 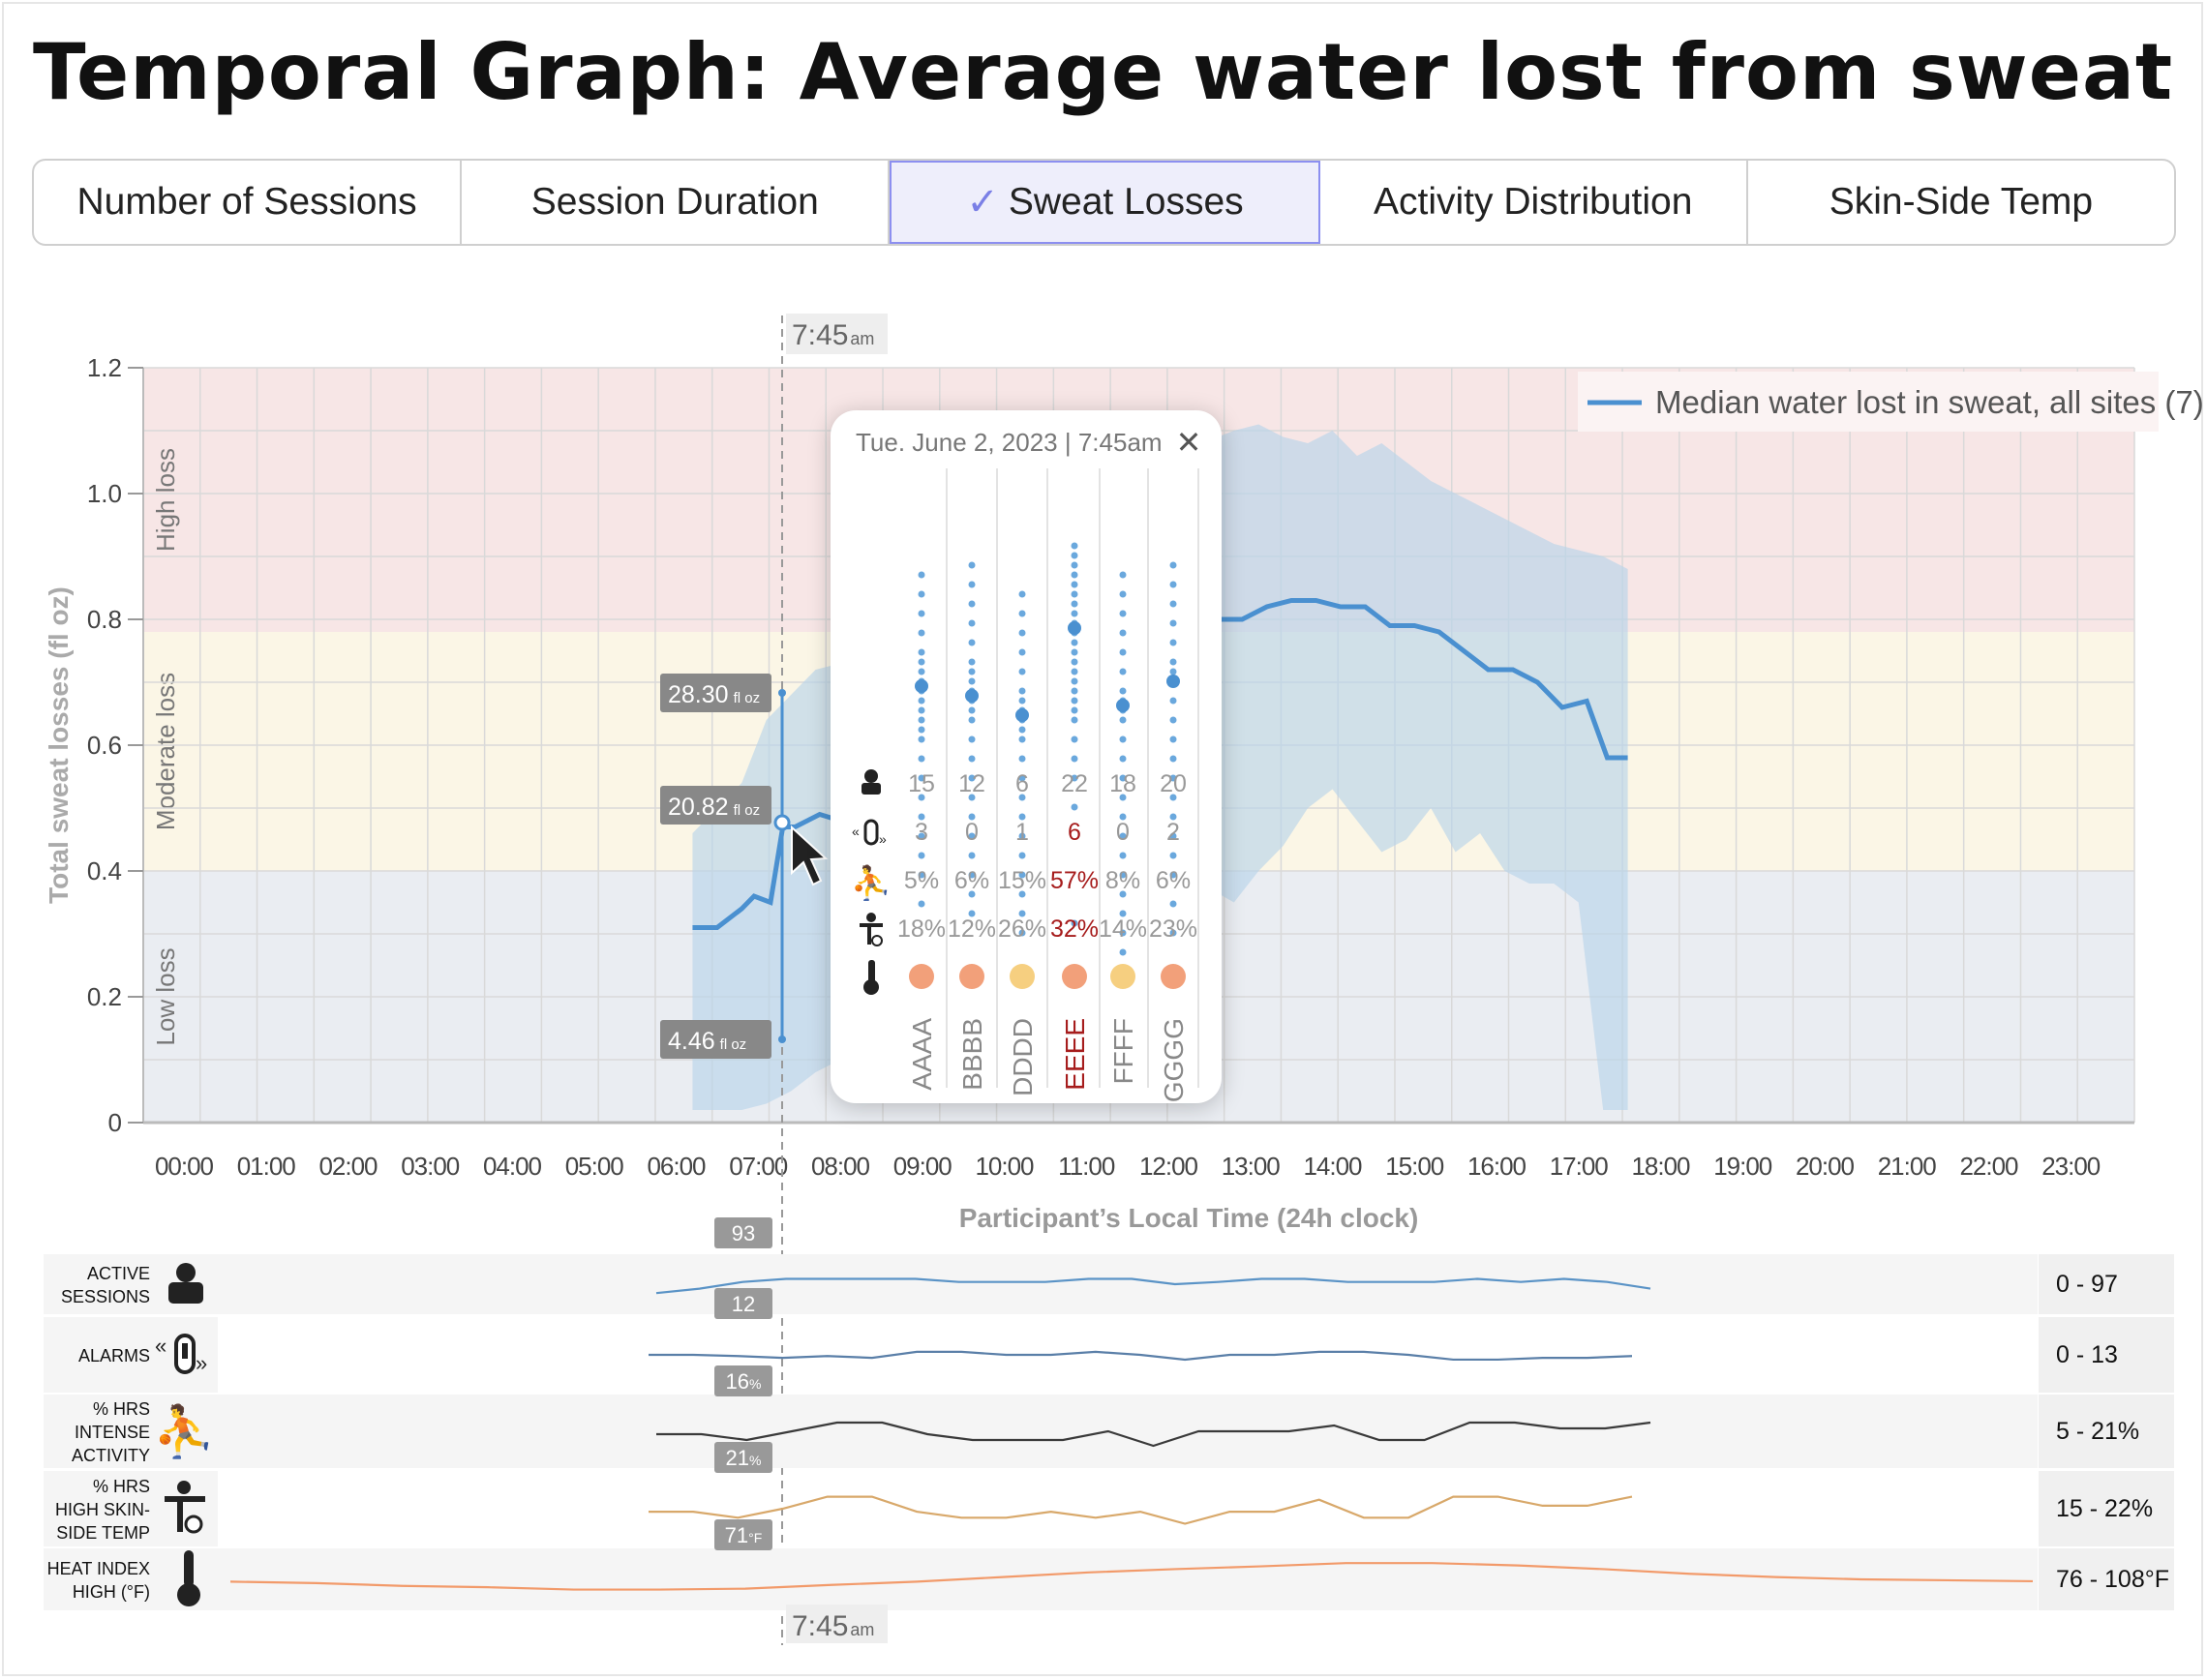 What do you see at coordinates (181, 1355) in the screenshot?
I see `alarm-icon: «»` at bounding box center [181, 1355].